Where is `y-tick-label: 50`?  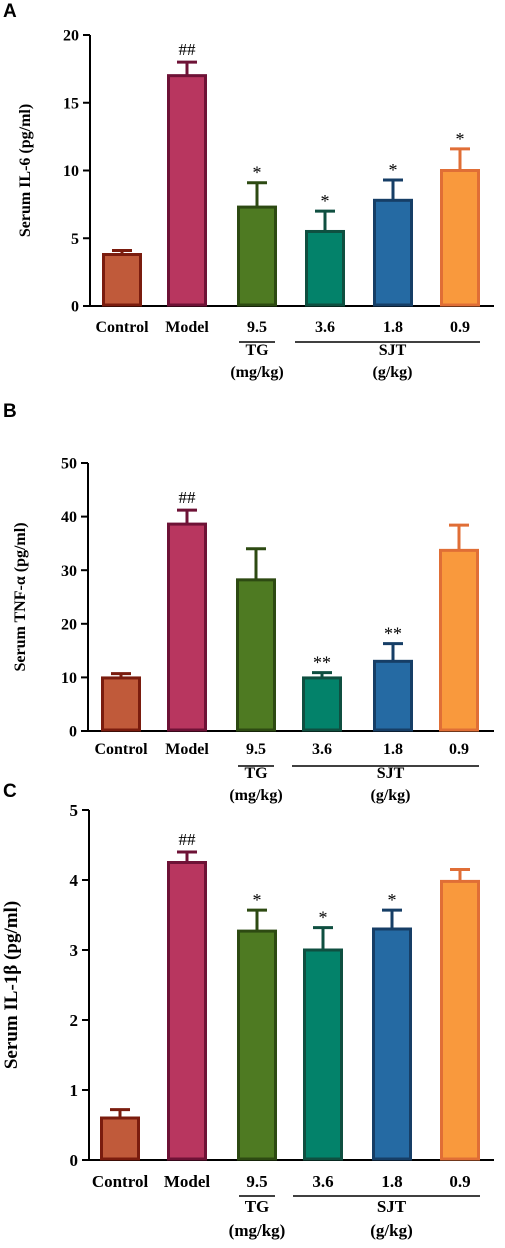 y-tick-label: 50 is located at coordinates (69, 464).